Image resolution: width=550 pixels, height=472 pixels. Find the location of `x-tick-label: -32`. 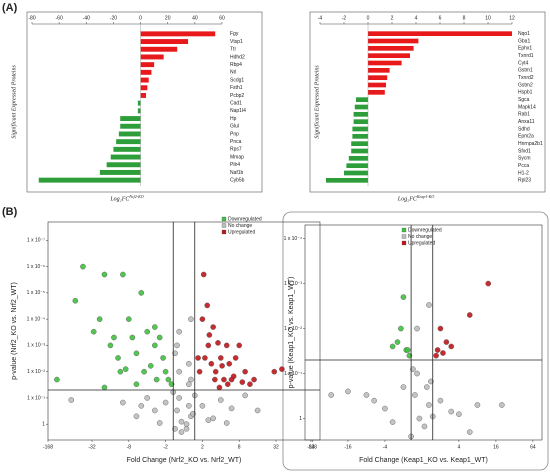

x-tick-label: -32 is located at coordinates (91, 447).